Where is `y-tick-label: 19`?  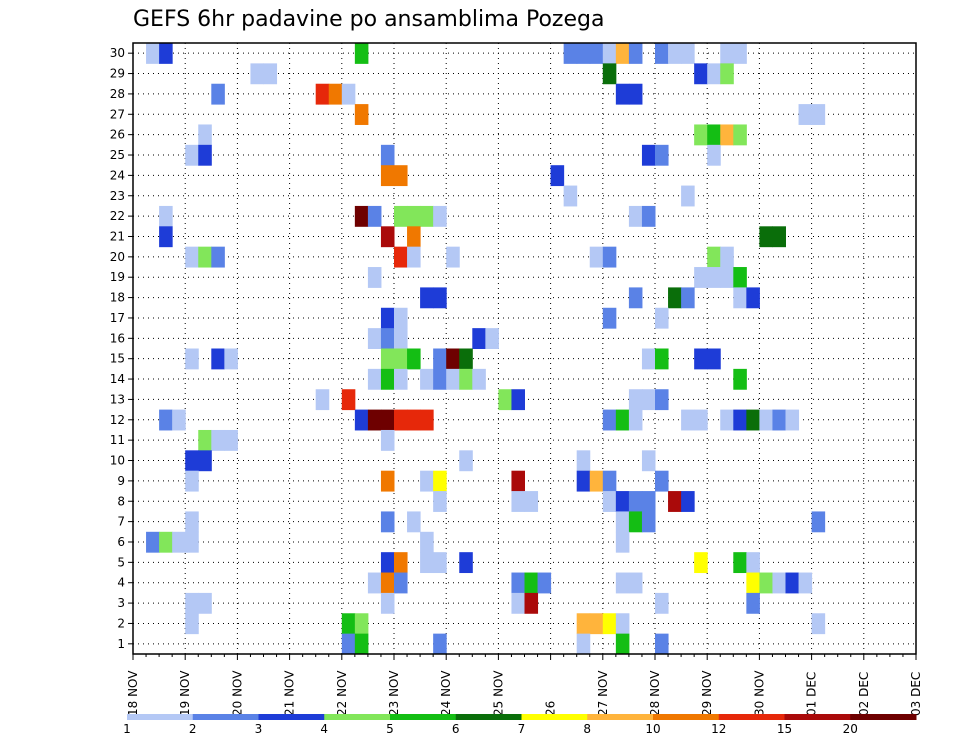
y-tick-label: 19 is located at coordinates (117, 277).